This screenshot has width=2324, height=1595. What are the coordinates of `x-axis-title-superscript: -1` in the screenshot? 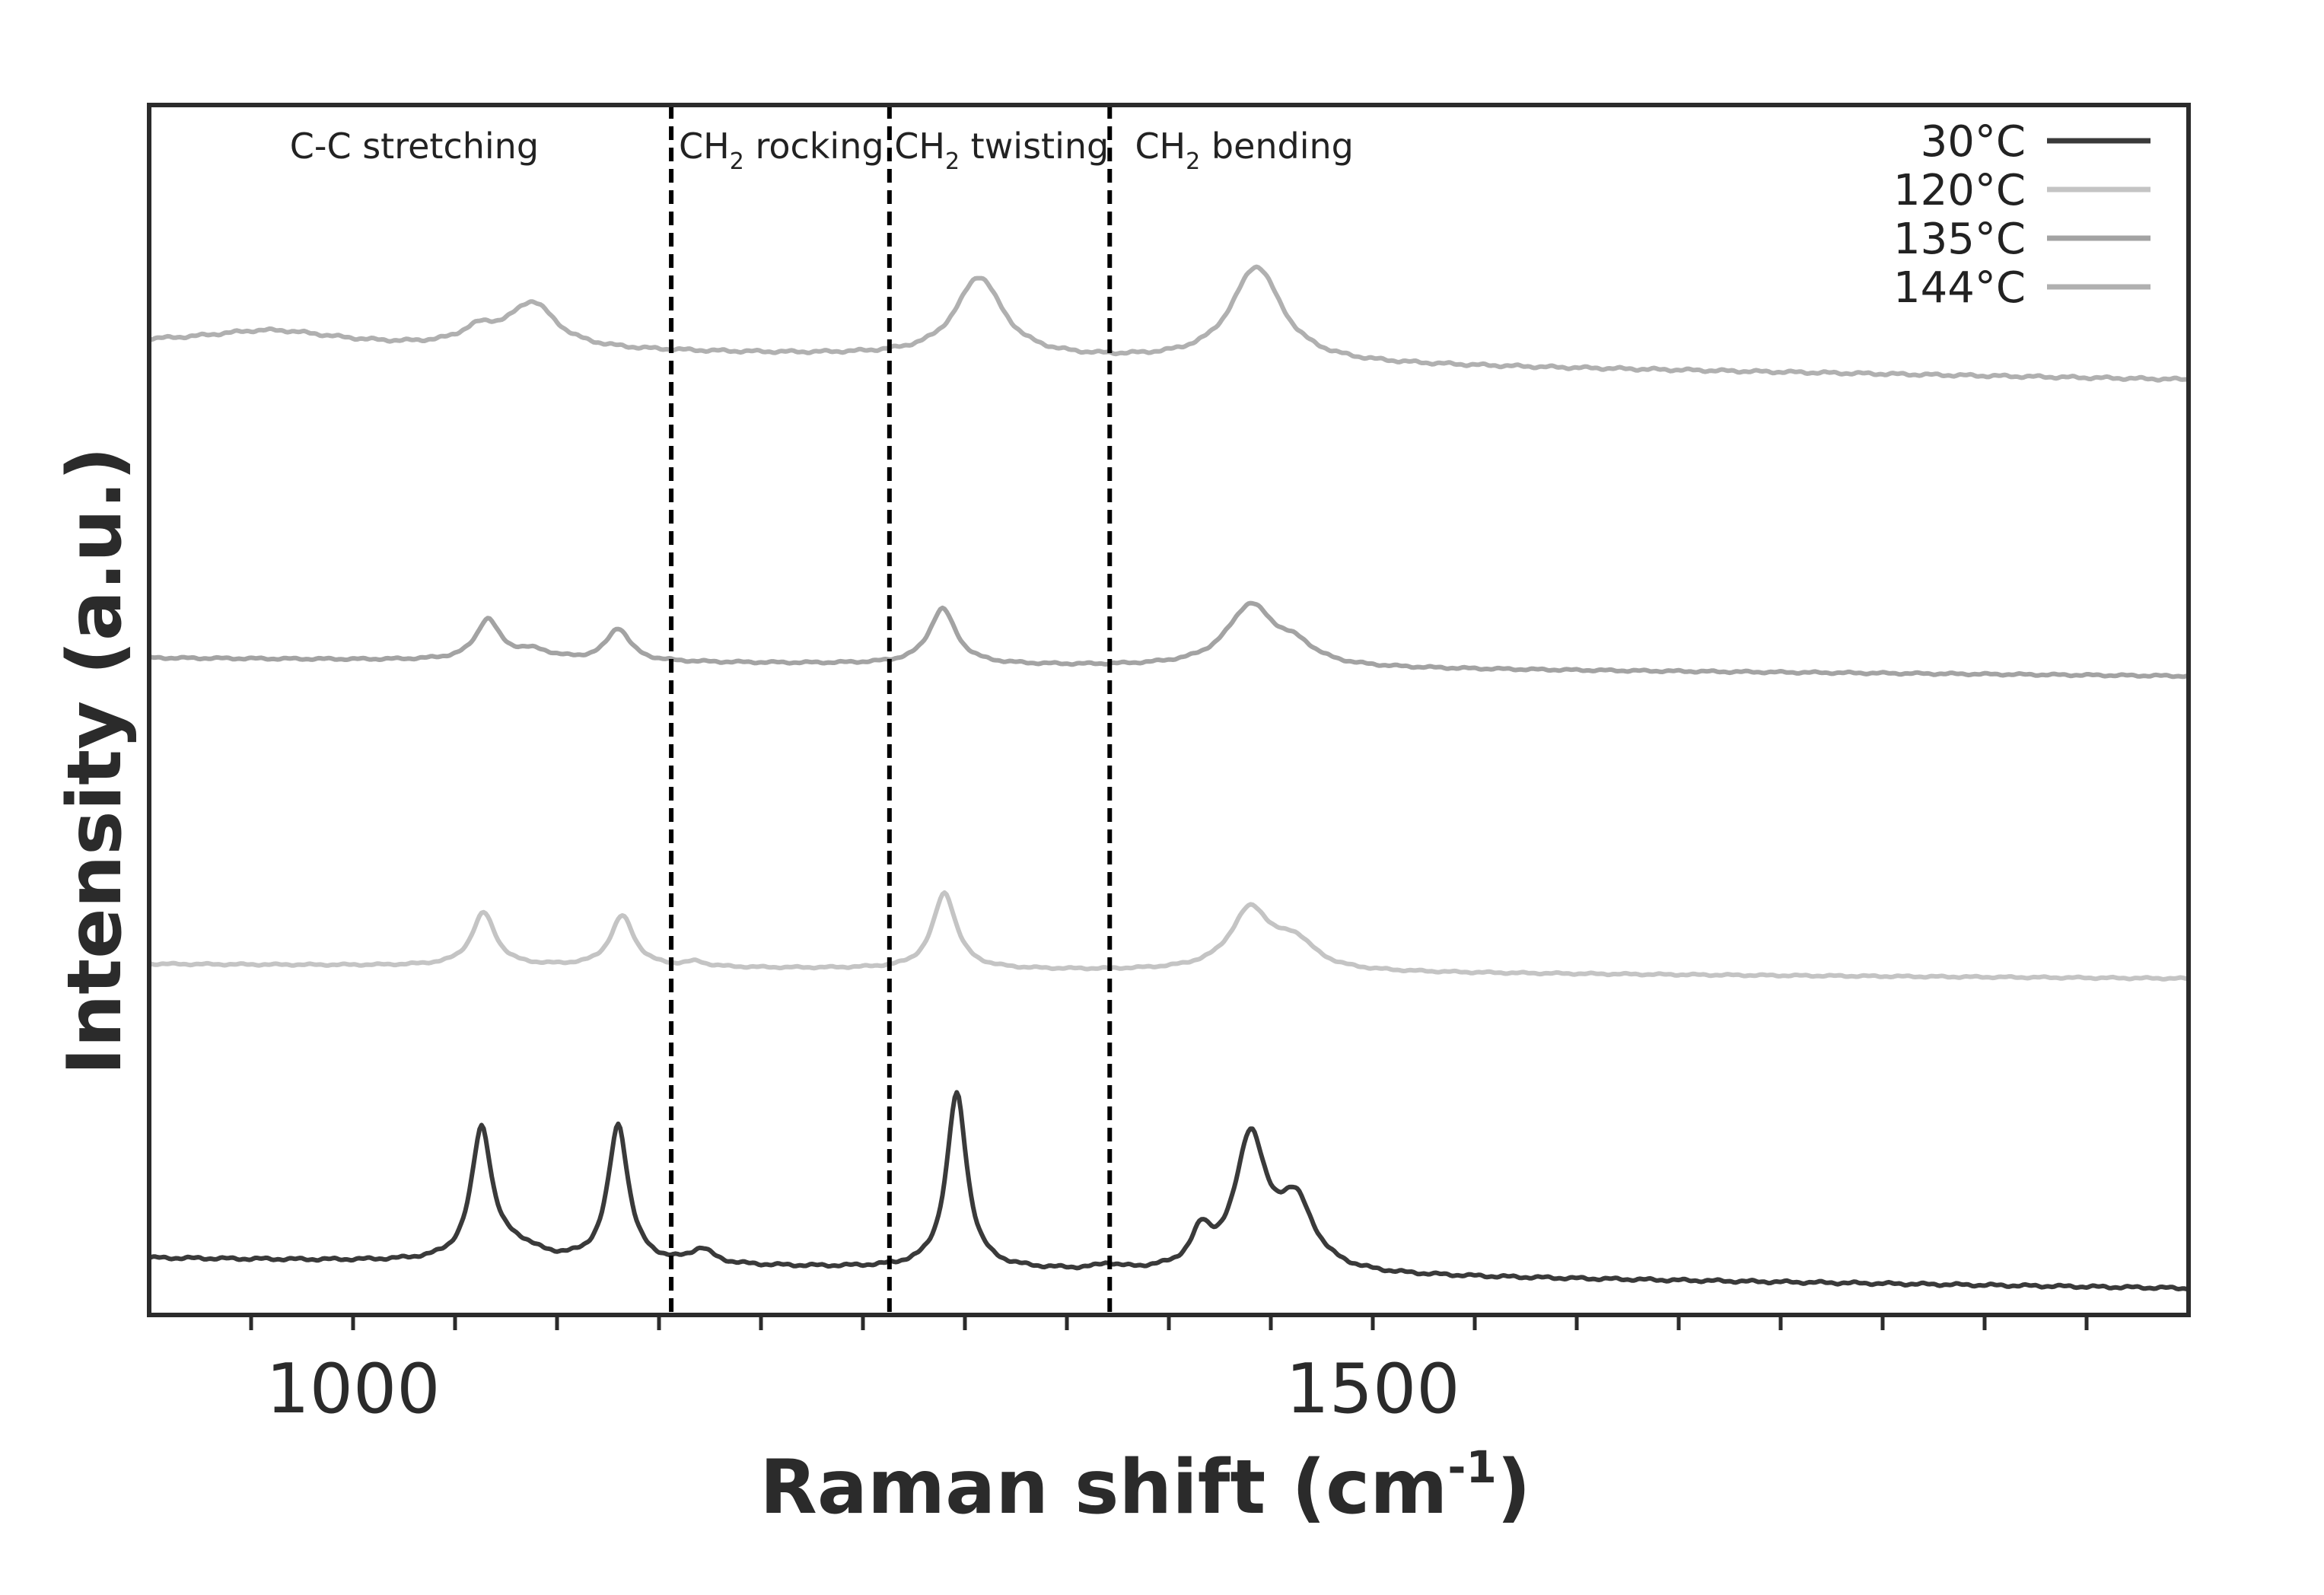 It's located at (1471, 1467).